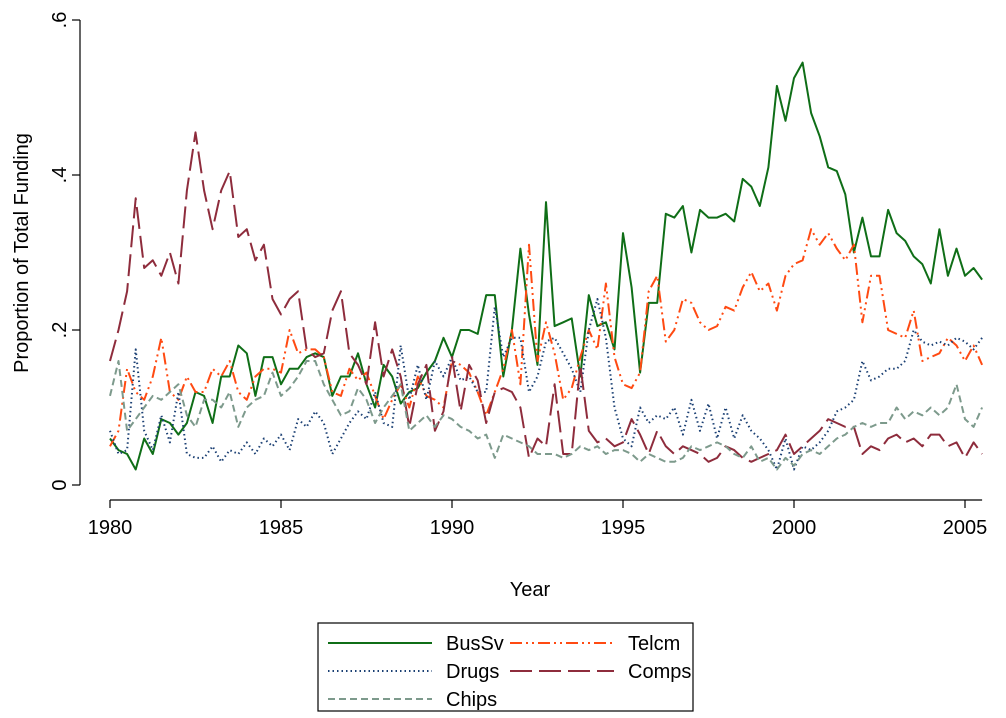 The width and height of the screenshot is (1006, 718). I want to click on y-tick-label: 0, so click(60, 484).